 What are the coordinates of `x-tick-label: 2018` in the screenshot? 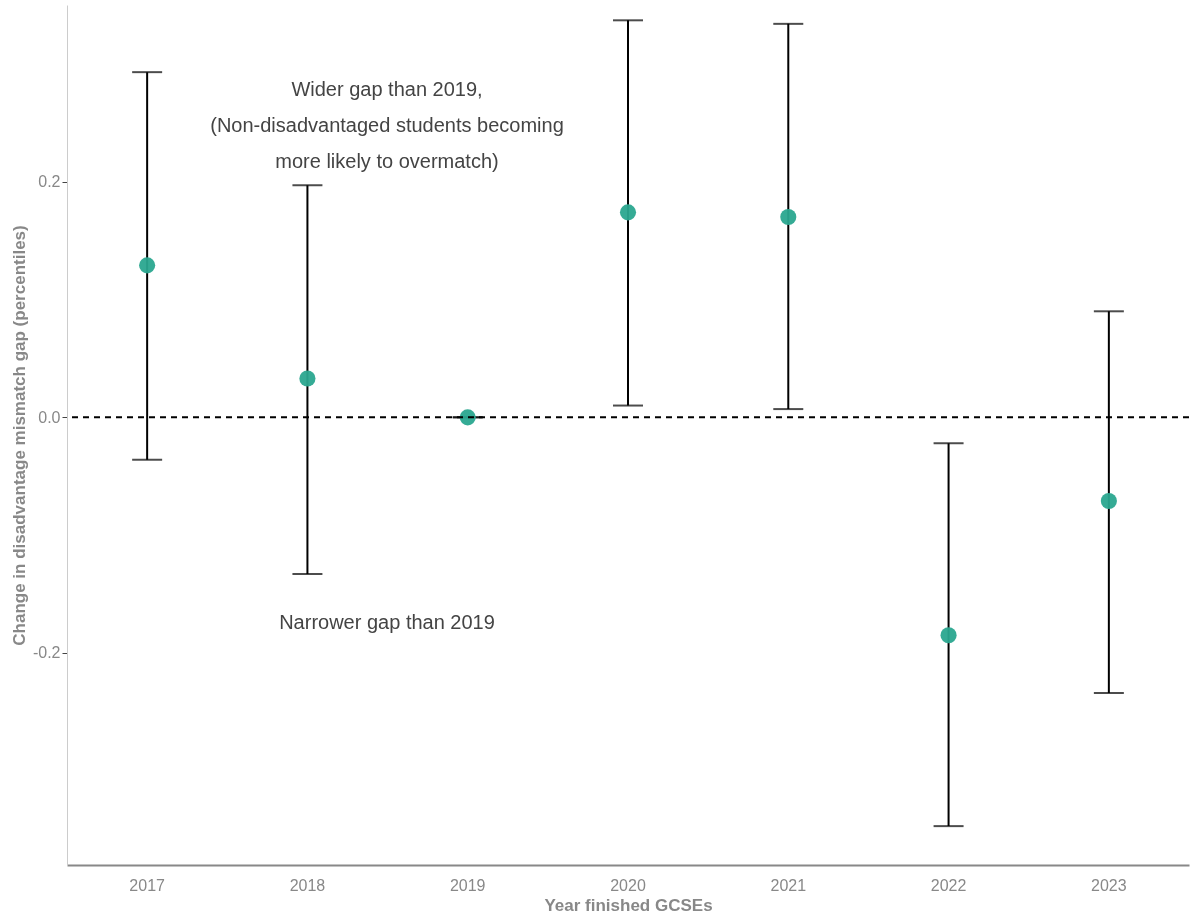 It's located at (307, 885).